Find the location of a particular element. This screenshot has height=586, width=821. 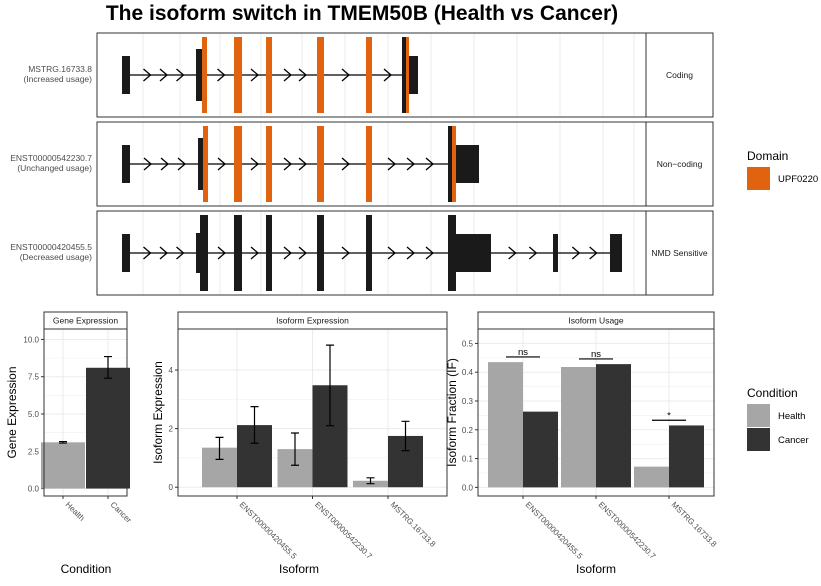

y-tick-label: 7.5 is located at coordinates (34, 377).